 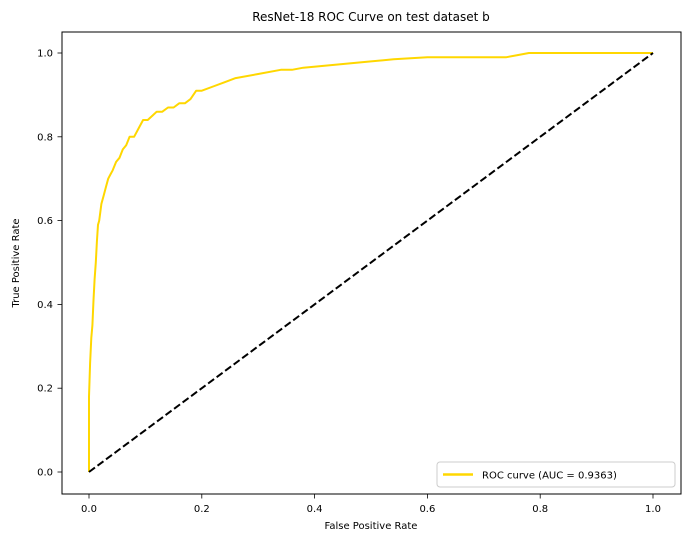 I want to click on y-tick-label: 0.6, so click(x=45, y=221).